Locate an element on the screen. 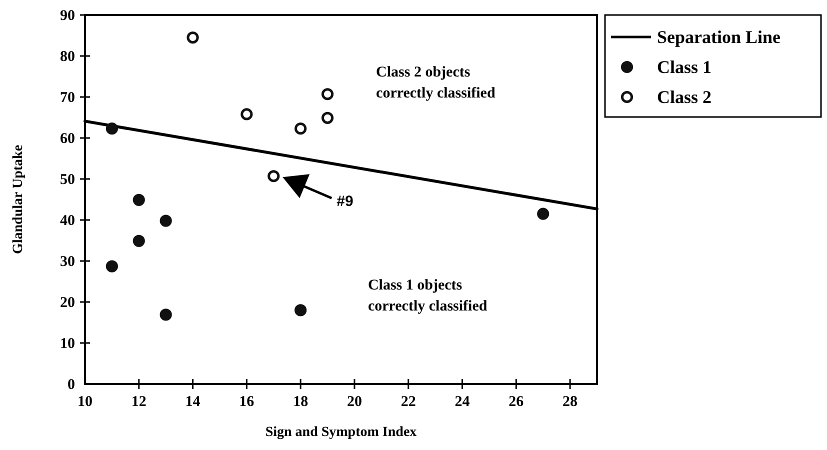 The image size is (827, 450). legend-label: Separation Line is located at coordinates (719, 37).